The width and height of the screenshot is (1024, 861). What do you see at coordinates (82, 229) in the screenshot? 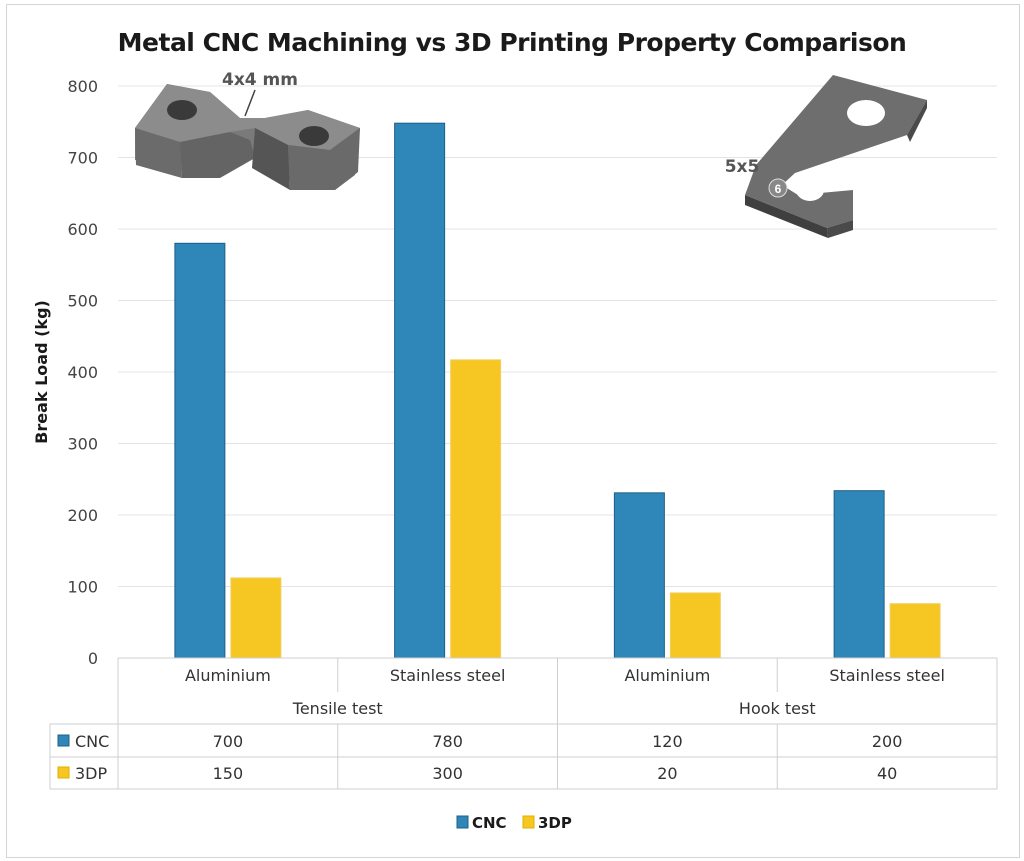
I see `y-tick-label: 600` at bounding box center [82, 229].